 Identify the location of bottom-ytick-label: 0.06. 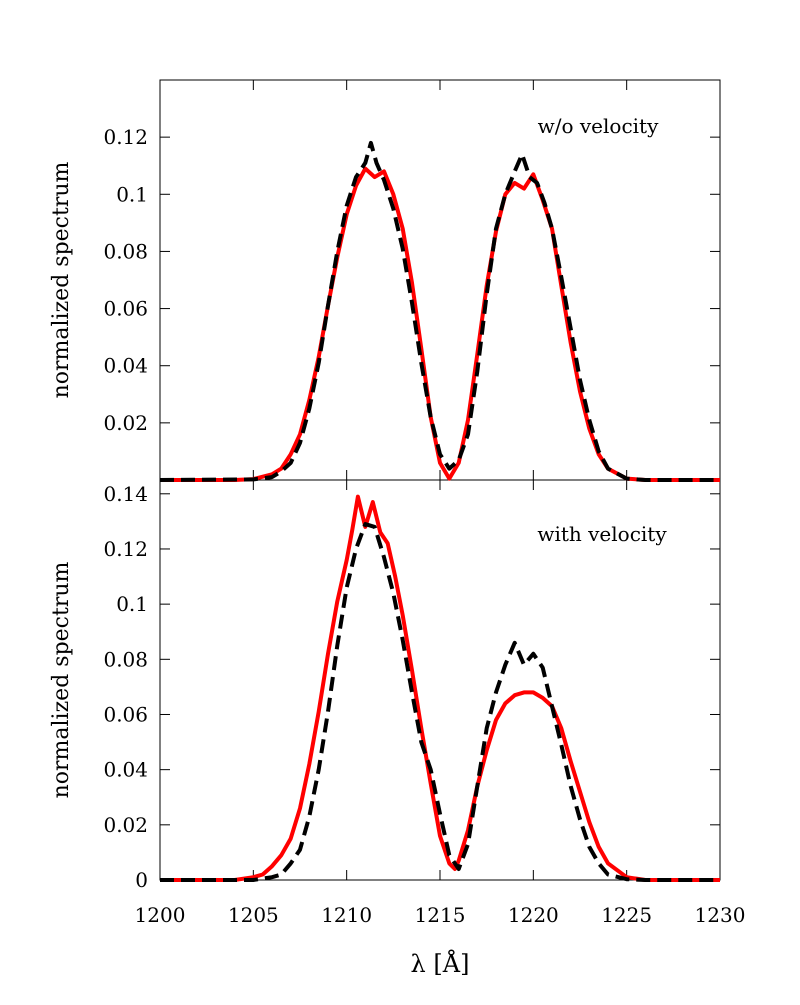
(125, 714).